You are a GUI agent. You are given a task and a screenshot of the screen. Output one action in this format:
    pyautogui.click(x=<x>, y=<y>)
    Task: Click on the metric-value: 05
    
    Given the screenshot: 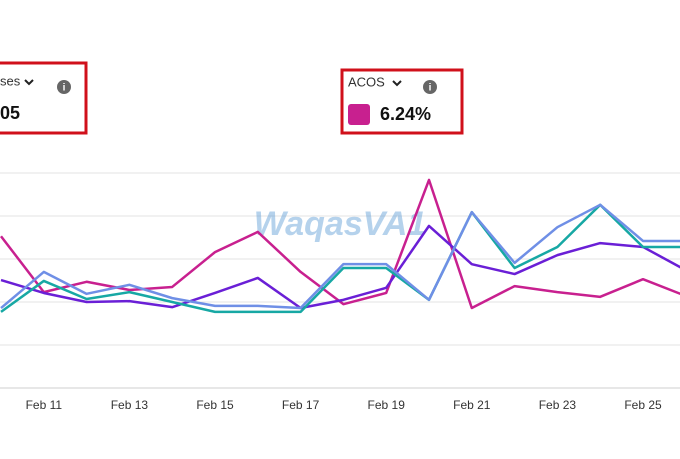 What is the action you would take?
    pyautogui.click(x=10, y=113)
    